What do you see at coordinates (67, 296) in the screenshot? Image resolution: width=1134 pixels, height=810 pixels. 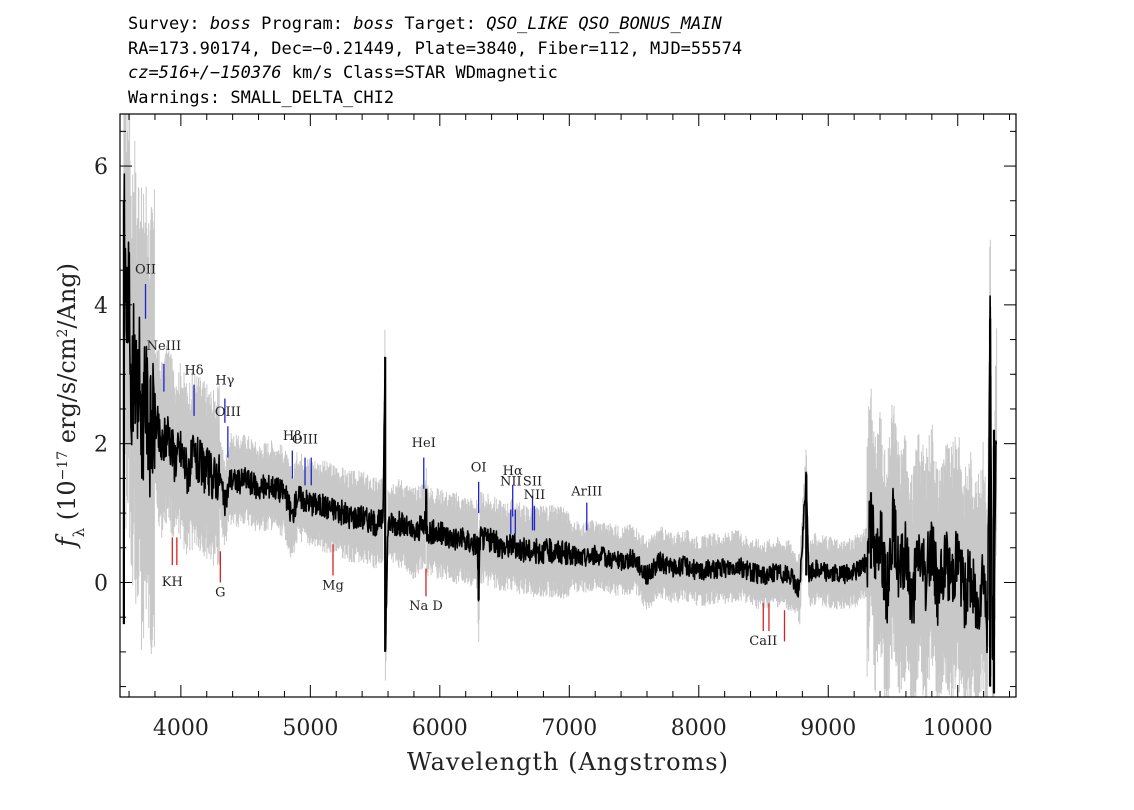 I see `y-axis-label-part: /Ang)` at bounding box center [67, 296].